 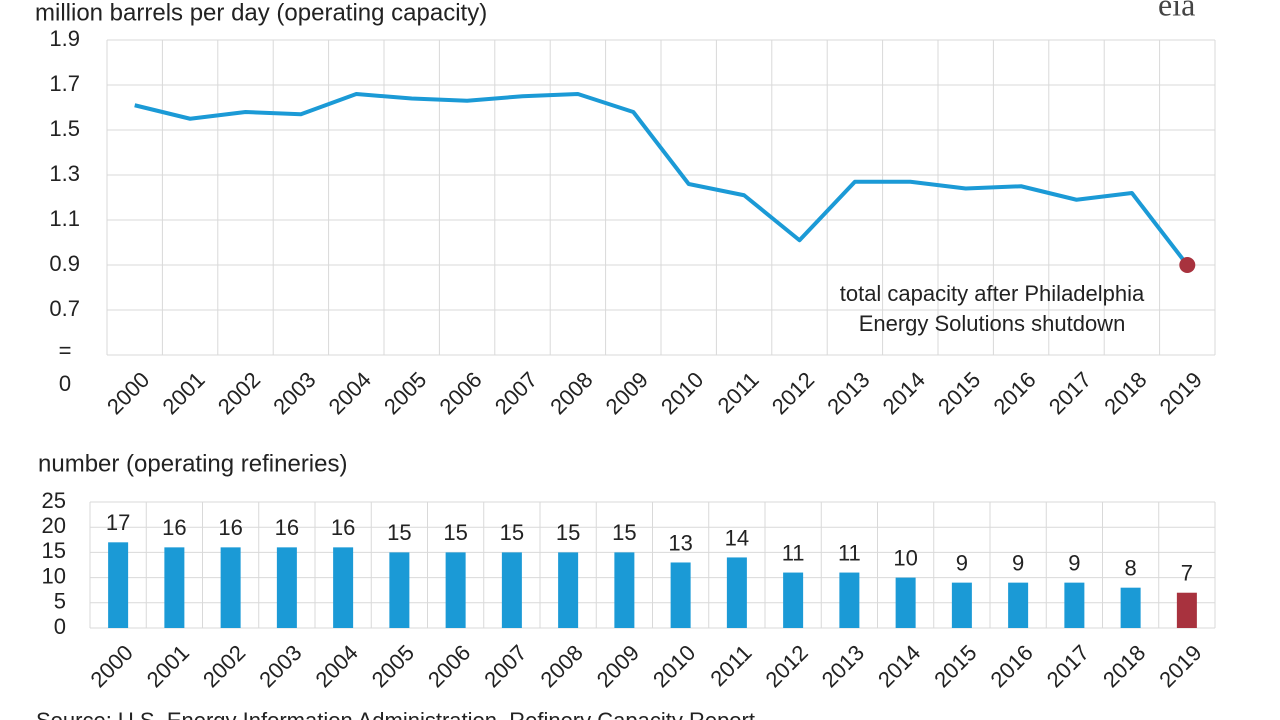 I want to click on y-tick-label: 20, so click(x=54, y=525).